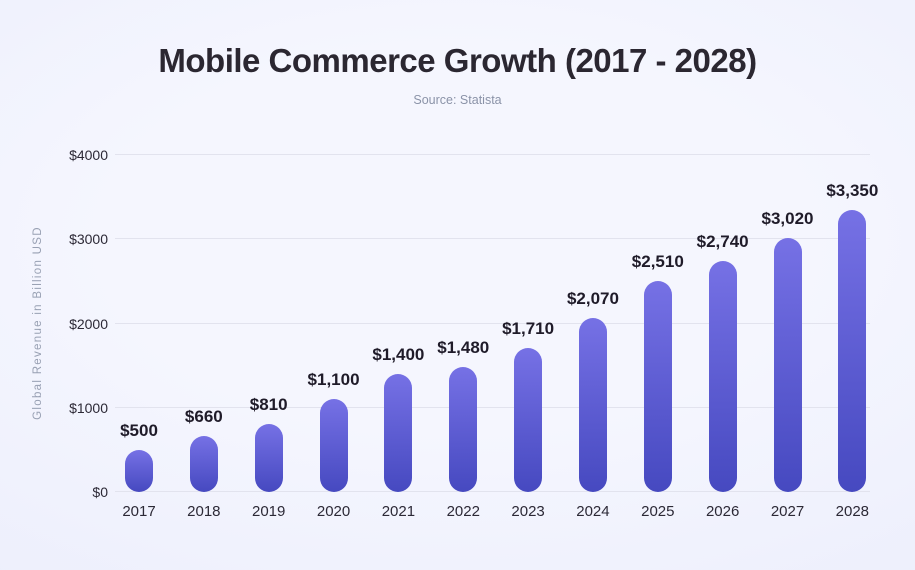  Describe the element at coordinates (88, 239) in the screenshot. I see `y-tick-label-3000: $3000` at that location.